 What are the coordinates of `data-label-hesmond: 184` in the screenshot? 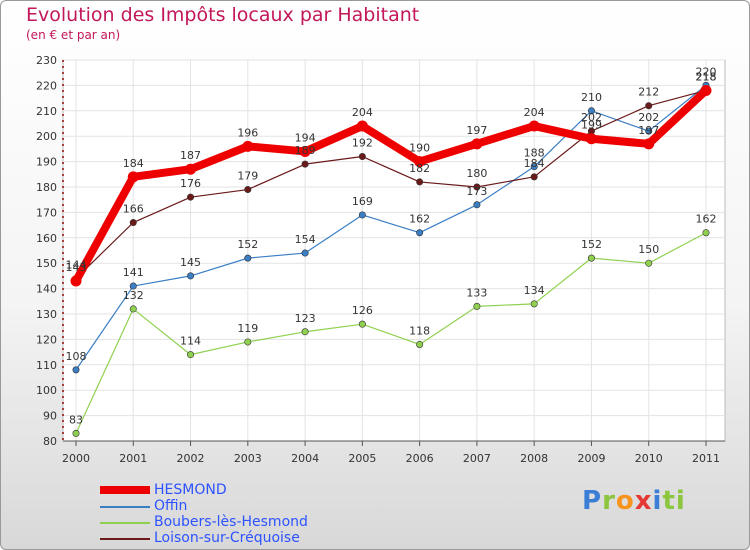 It's located at (133, 163).